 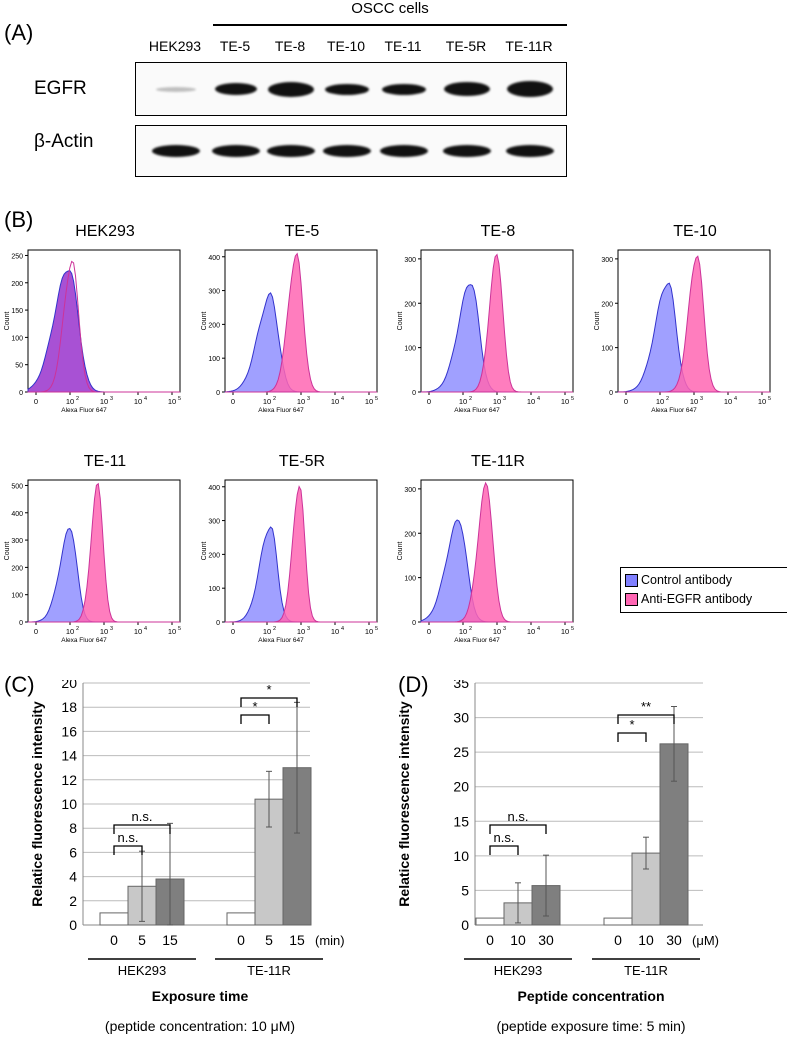 What do you see at coordinates (461, 752) in the screenshot?
I see `y-tick-label: 25` at bounding box center [461, 752].